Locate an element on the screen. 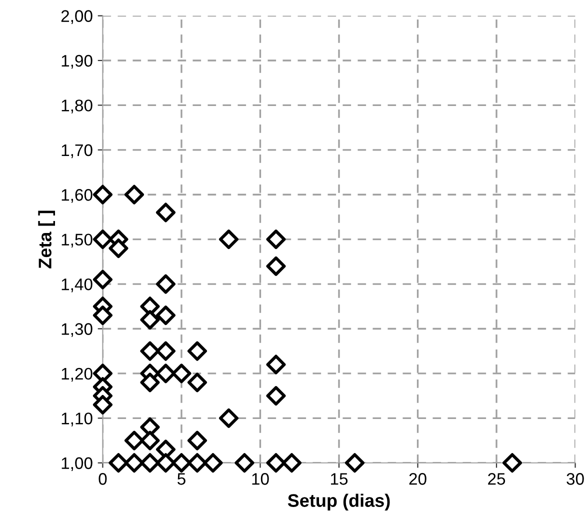  y-tick-label: 1,30 is located at coordinates (77, 330).